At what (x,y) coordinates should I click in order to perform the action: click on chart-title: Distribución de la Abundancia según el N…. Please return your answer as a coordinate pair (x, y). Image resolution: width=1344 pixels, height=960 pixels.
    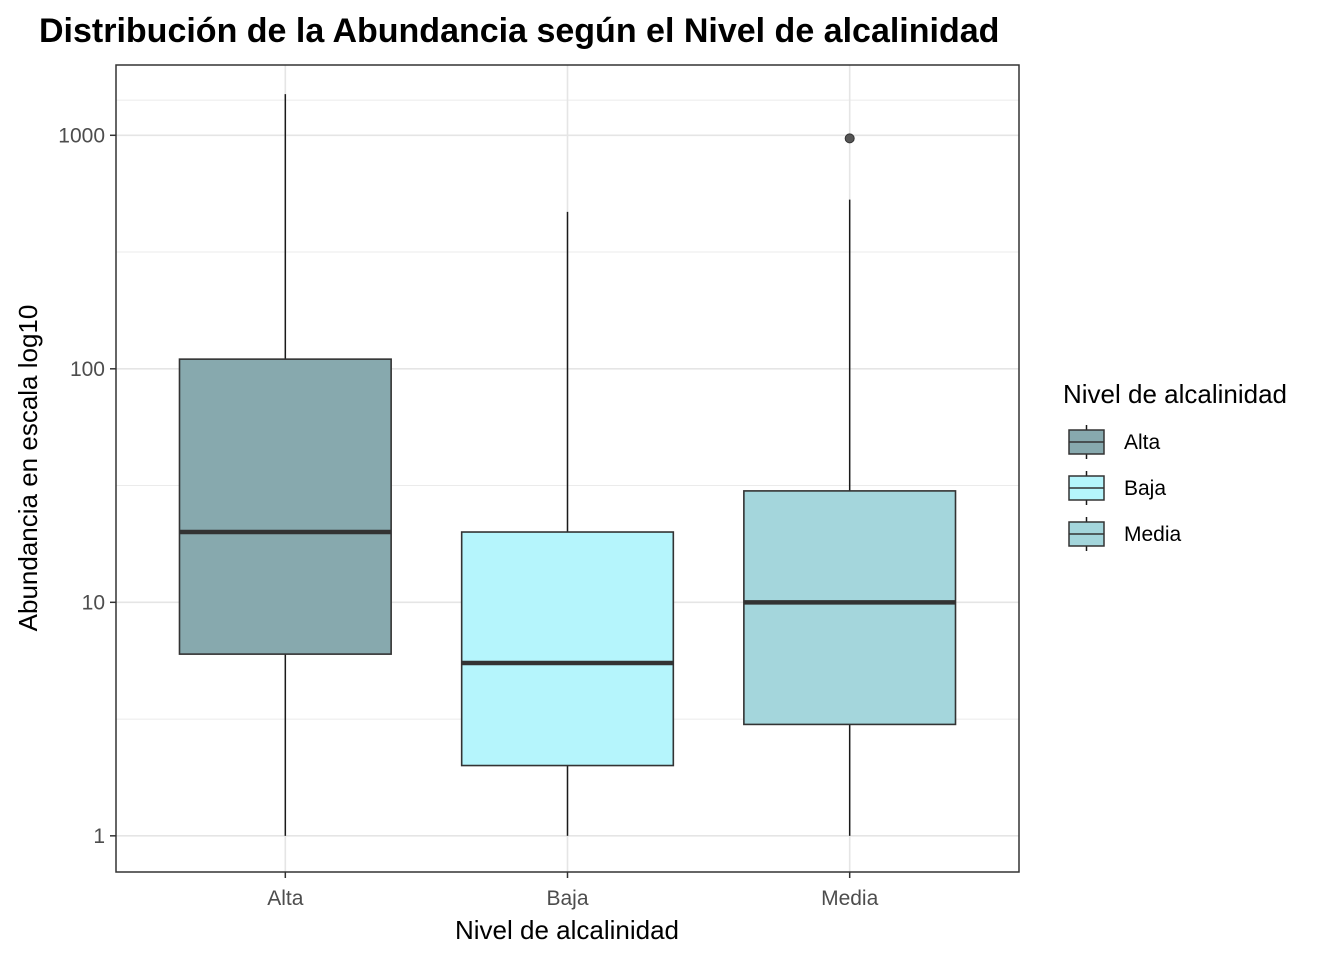
    Looking at the image, I should click on (519, 31).